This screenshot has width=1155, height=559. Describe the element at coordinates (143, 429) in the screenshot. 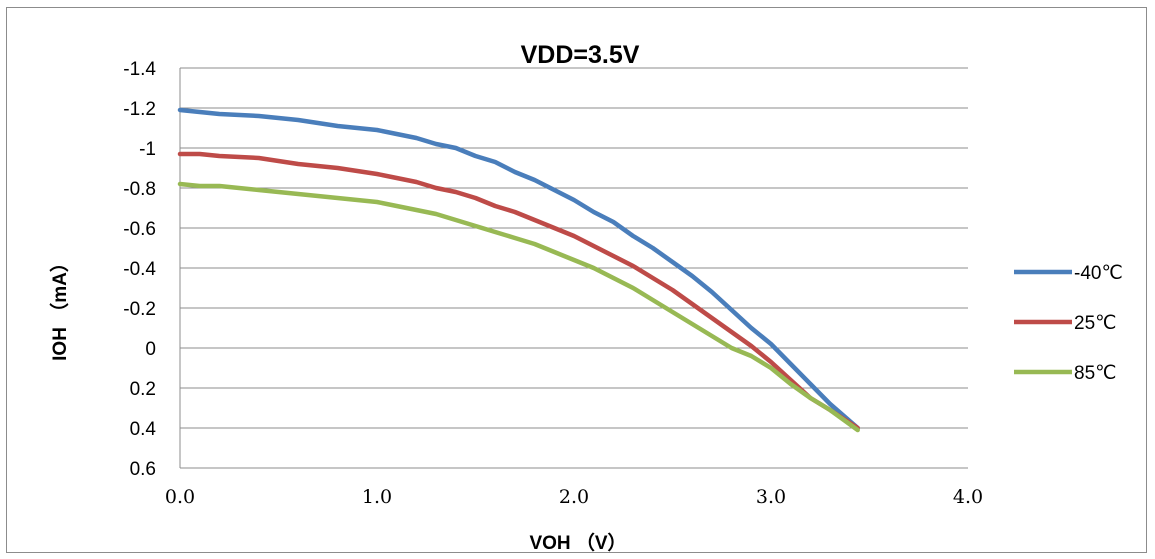

I see `y-tick-label: 0.4` at that location.